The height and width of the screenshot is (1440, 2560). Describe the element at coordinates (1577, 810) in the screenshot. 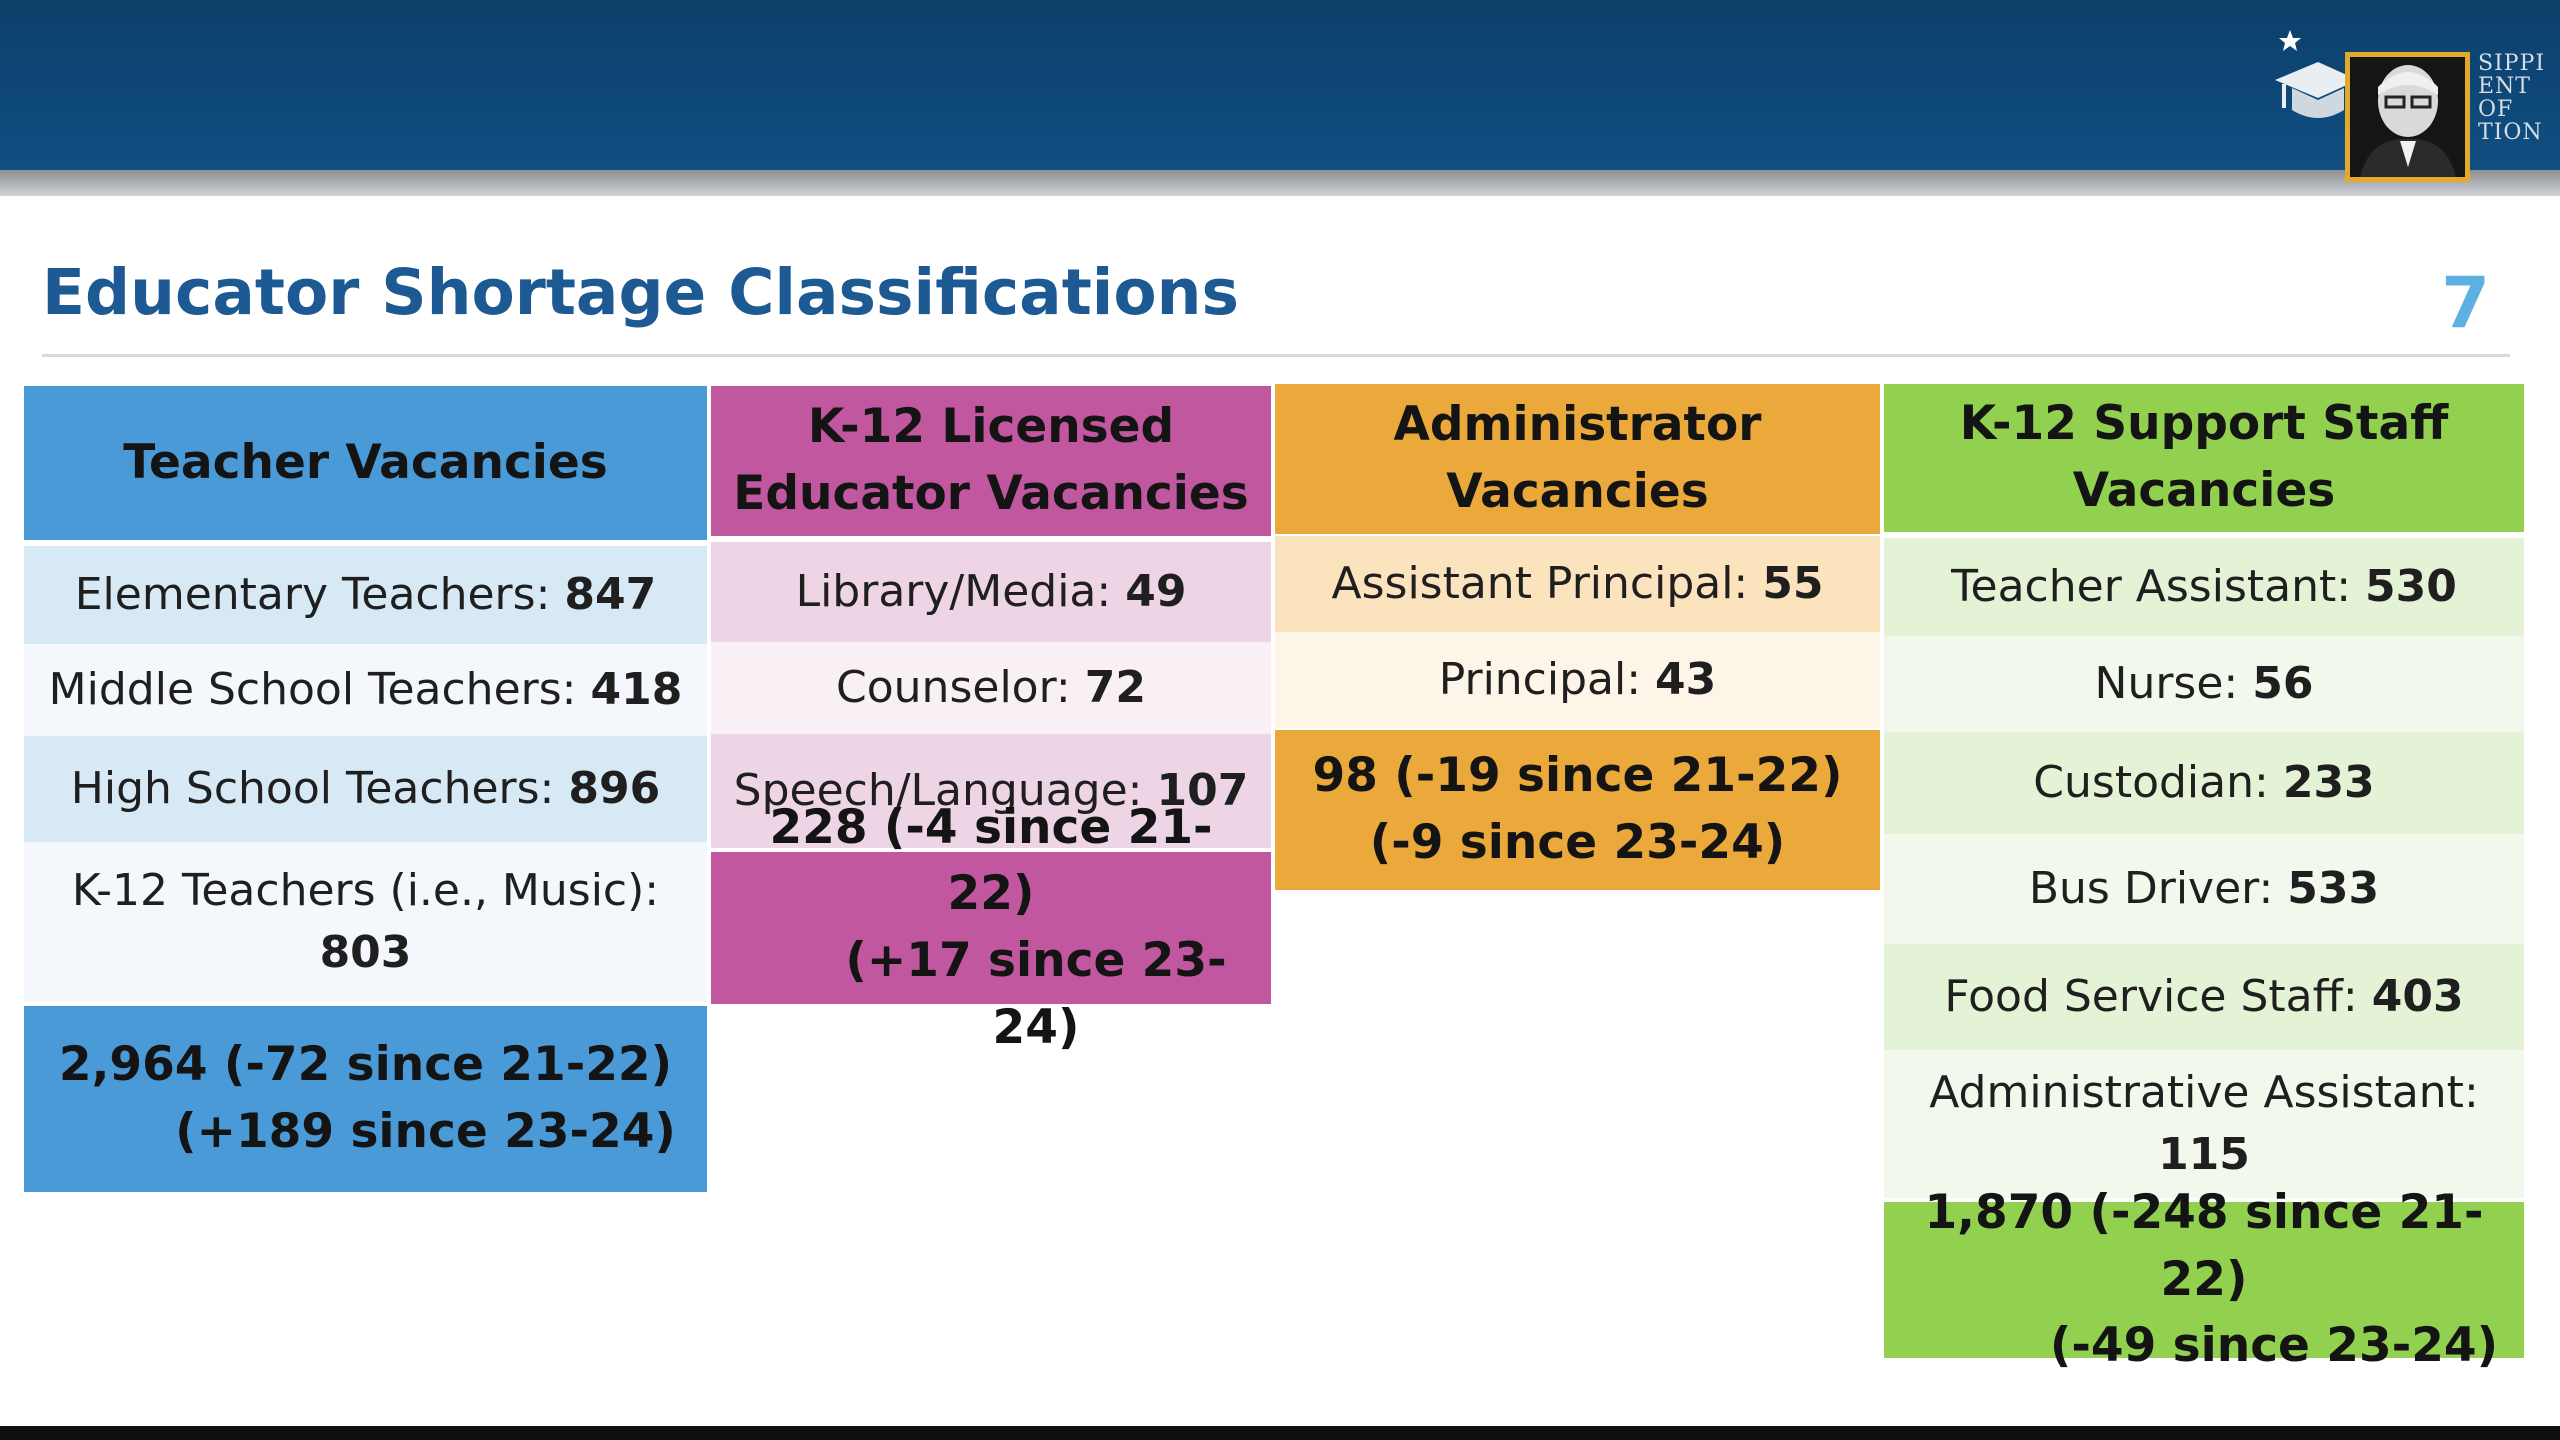

I see `administrator-total: 98 (-19 since 21-22) (-9 since 23-24)` at that location.